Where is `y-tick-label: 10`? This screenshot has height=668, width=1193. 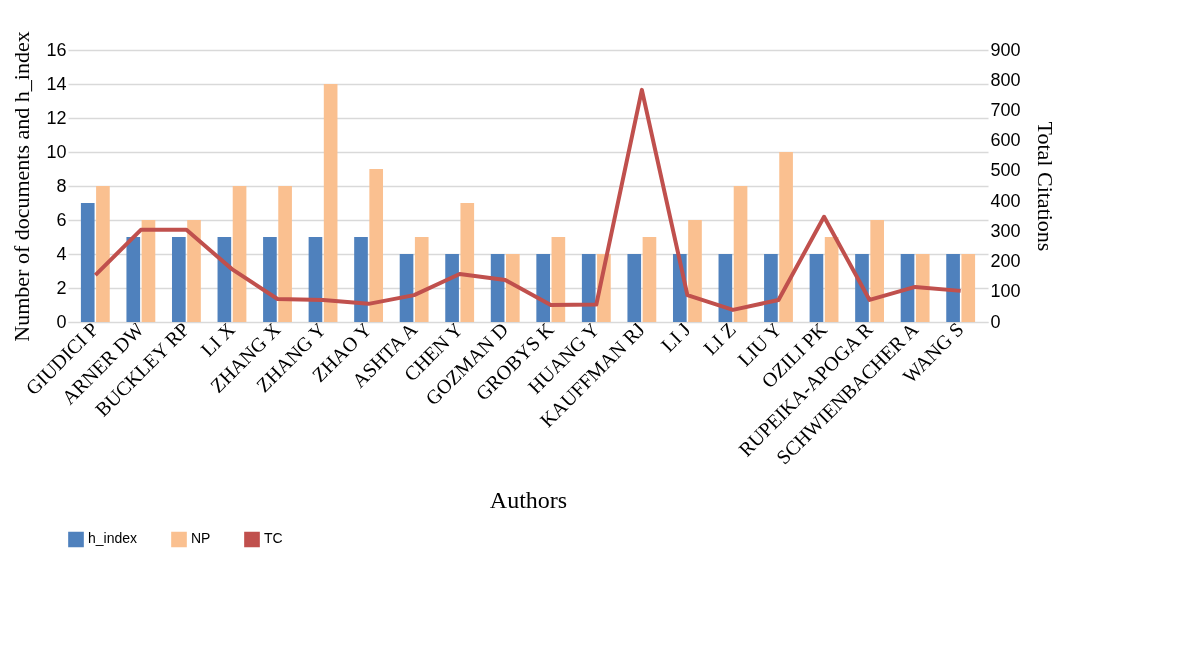
y-tick-label: 10 is located at coordinates (56, 151).